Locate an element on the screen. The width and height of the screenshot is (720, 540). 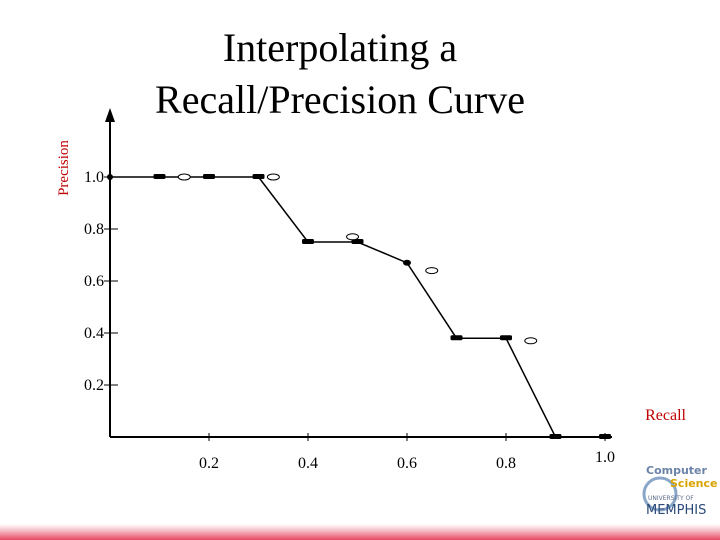
x-tick-label: 0.8 is located at coordinates (506, 463).